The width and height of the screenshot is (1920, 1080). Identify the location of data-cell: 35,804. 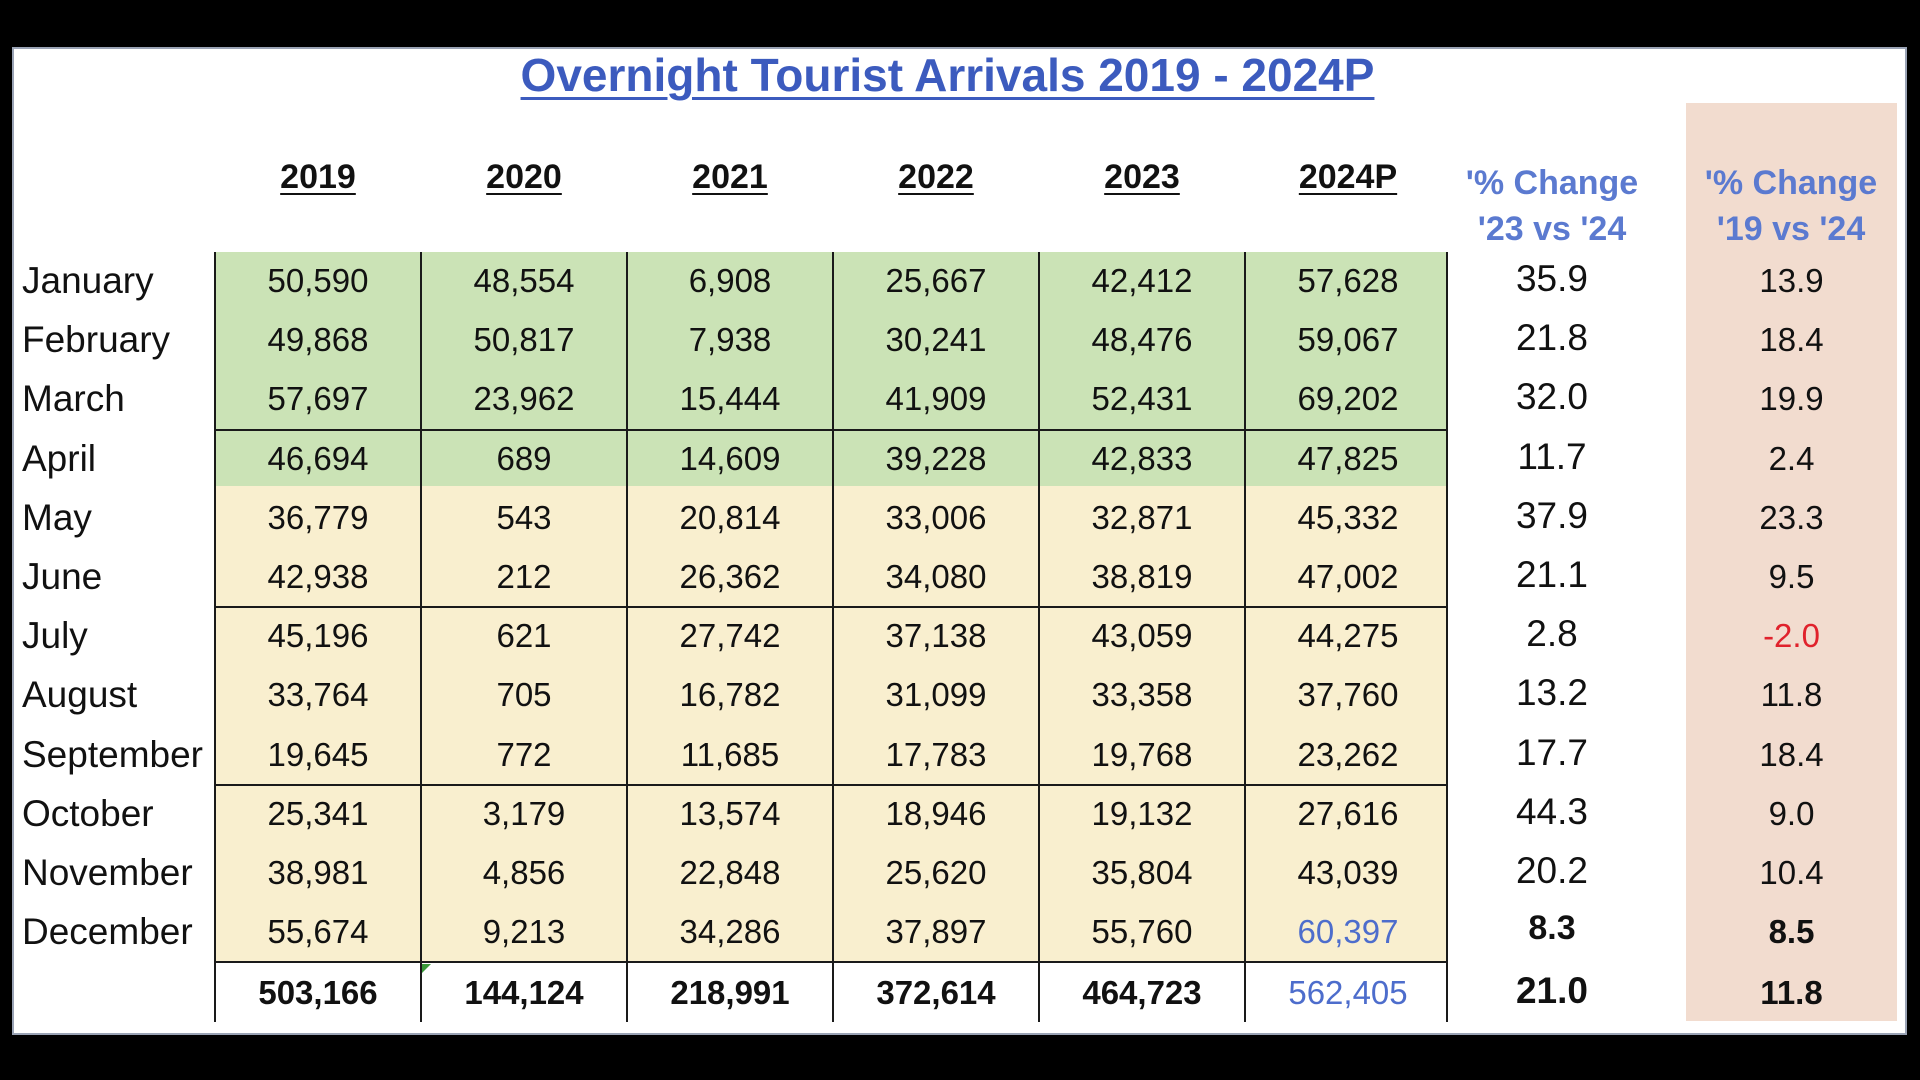
(1142, 872).